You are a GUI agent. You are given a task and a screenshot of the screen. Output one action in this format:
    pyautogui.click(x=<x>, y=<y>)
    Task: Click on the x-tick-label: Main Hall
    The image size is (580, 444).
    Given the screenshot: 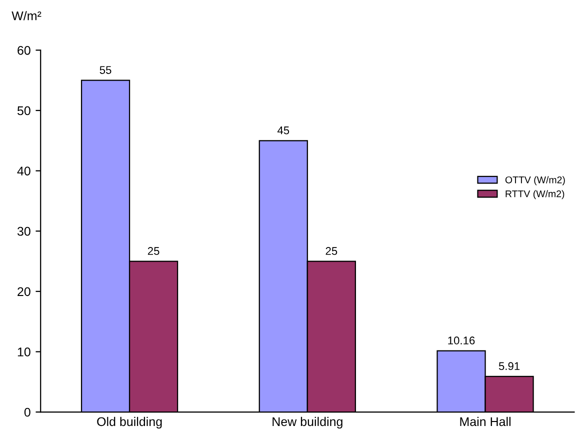 What is the action you would take?
    pyautogui.click(x=485, y=421)
    